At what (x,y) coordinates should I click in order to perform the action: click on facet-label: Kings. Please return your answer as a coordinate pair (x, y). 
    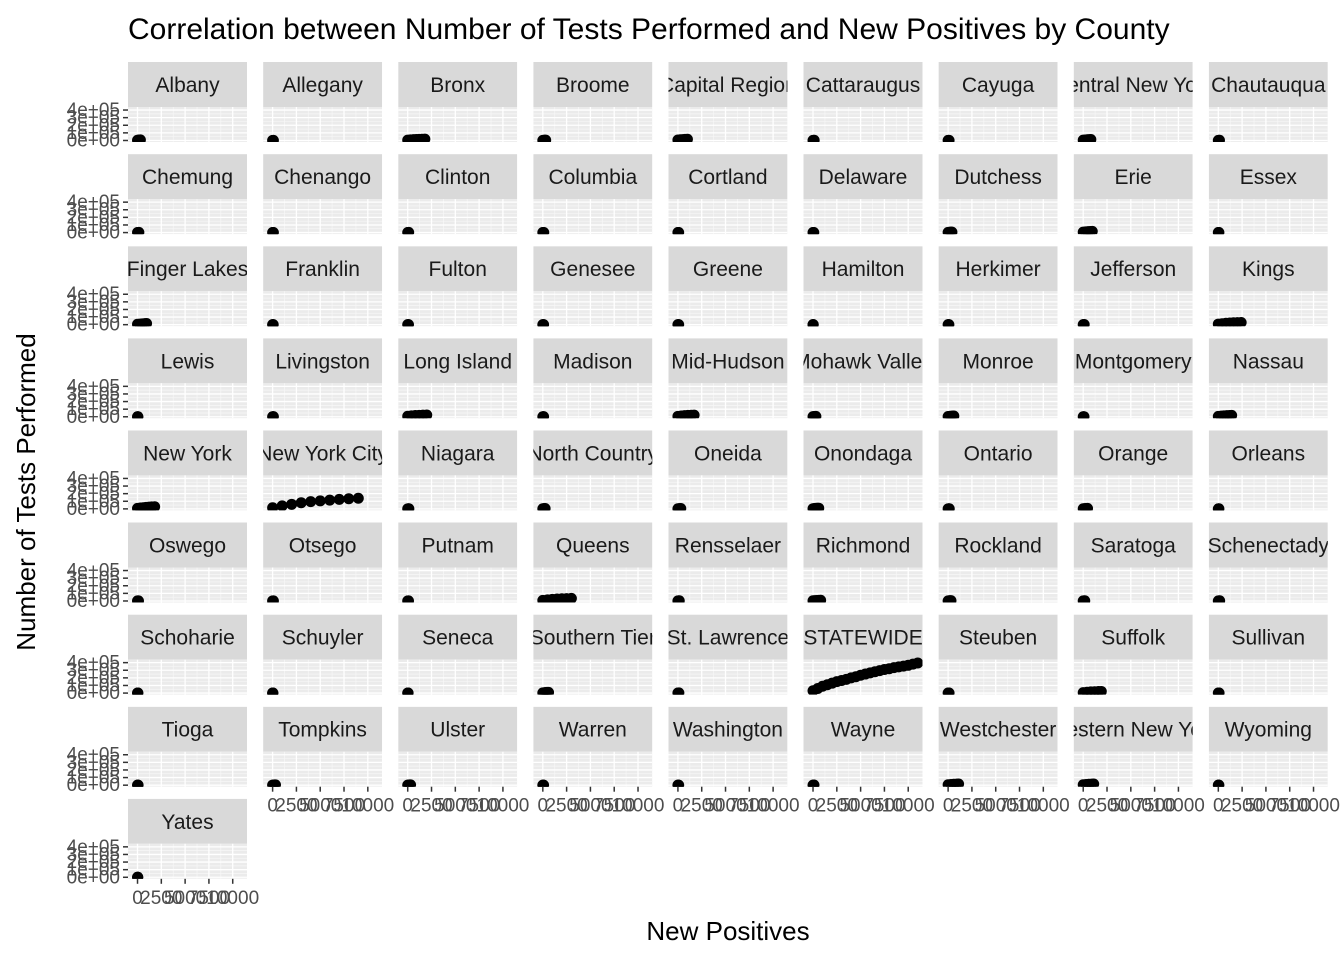
    Looking at the image, I should click on (1268, 269).